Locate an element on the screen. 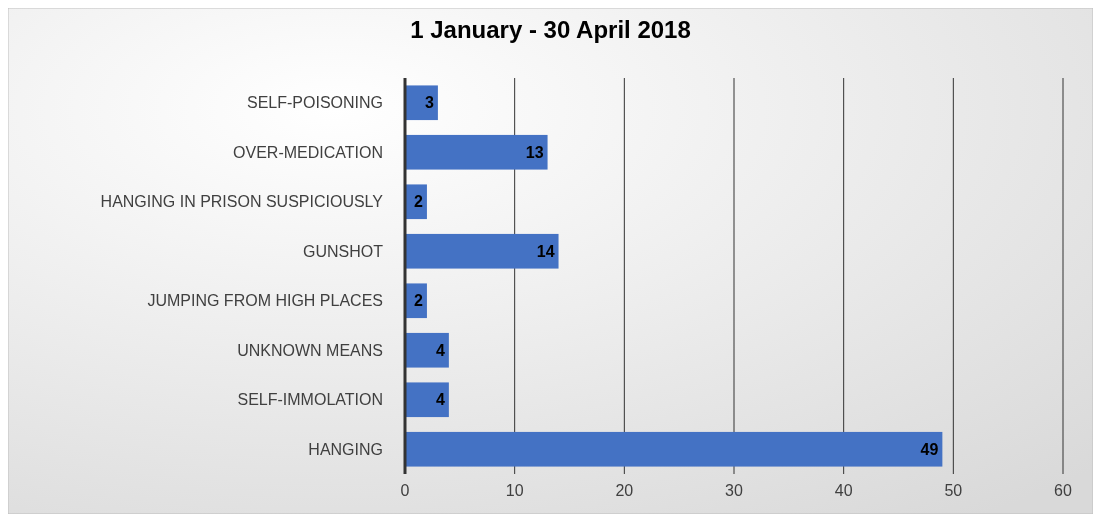 The height and width of the screenshot is (522, 1101). data-label: 3 is located at coordinates (429, 103).